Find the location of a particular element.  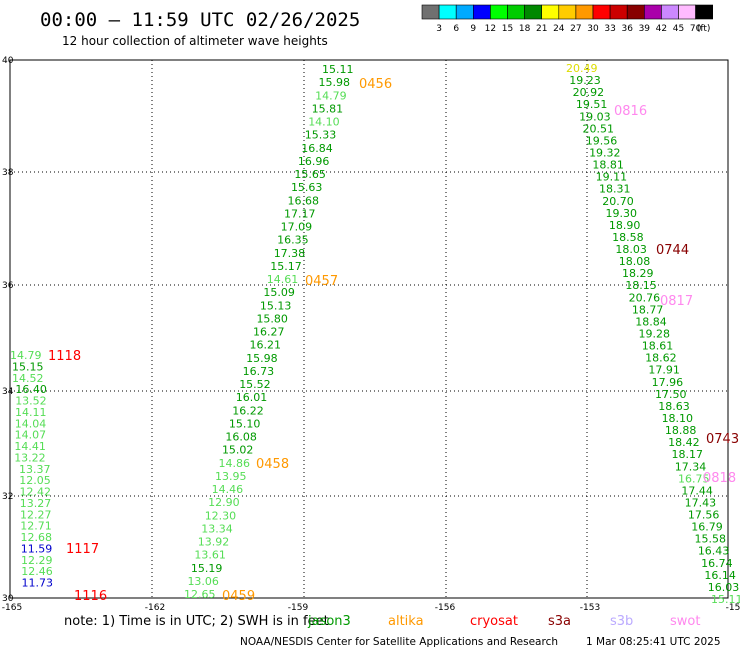

swh-value-label: 12.90 is located at coordinates (224, 502).